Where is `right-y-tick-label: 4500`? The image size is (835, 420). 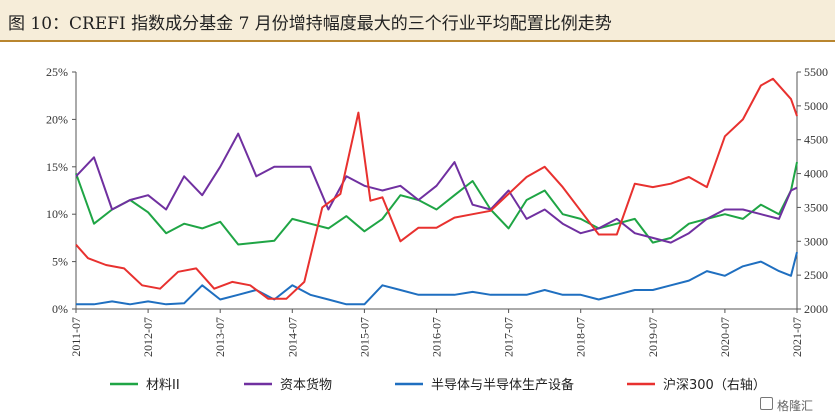
right-y-tick-label: 4500 is located at coordinates (816, 140).